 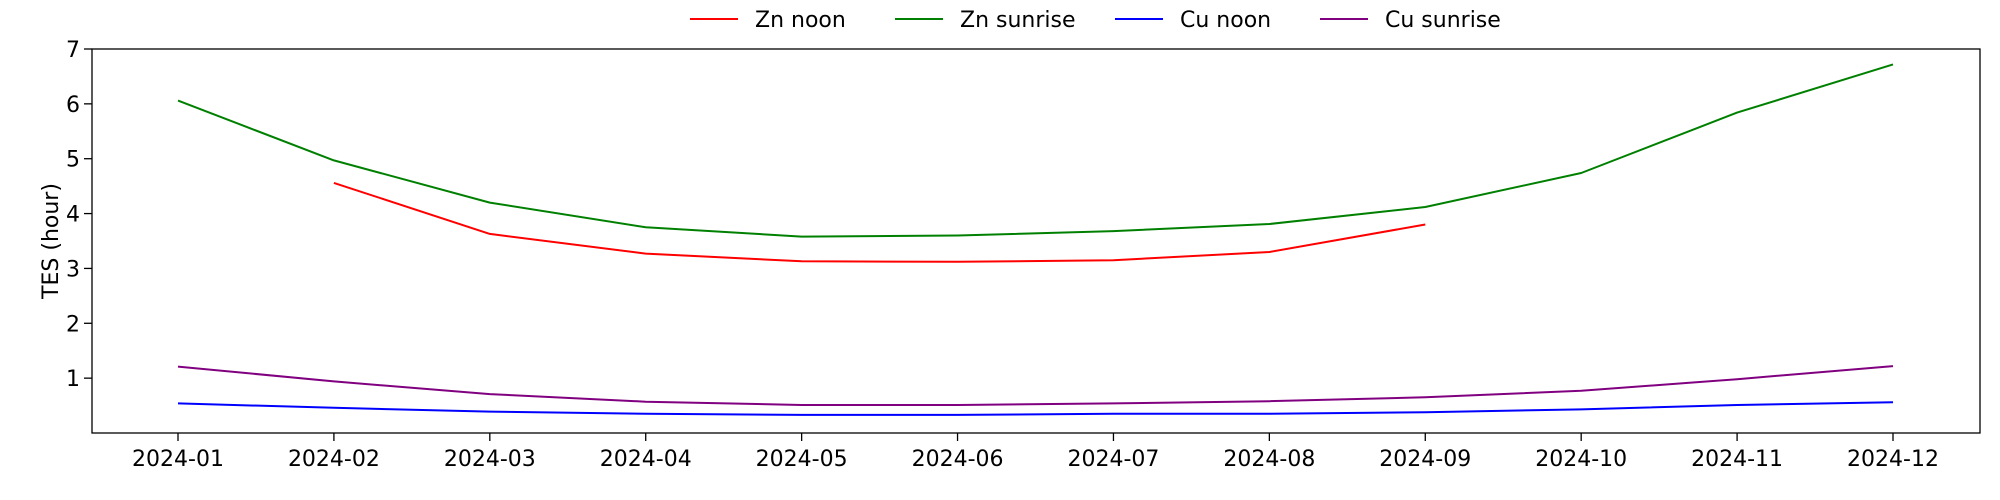 What do you see at coordinates (1095, 20) in the screenshot?
I see `chart-legend: Zn noon Zn sunrise Cu noon Cu sunrise` at bounding box center [1095, 20].